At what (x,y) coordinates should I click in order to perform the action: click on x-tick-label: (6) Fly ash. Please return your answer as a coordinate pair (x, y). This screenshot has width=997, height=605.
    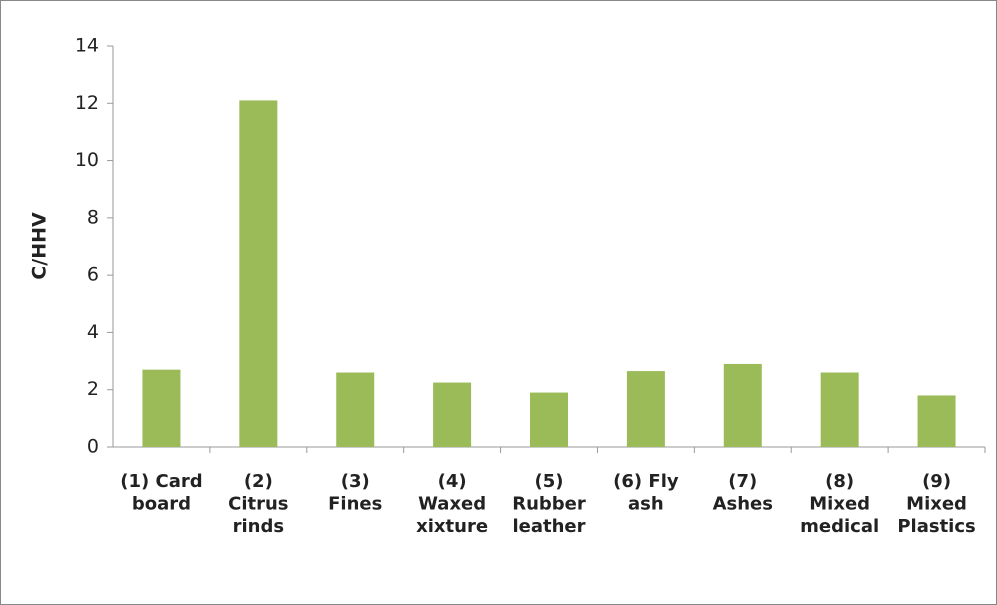
    Looking at the image, I should click on (646, 493).